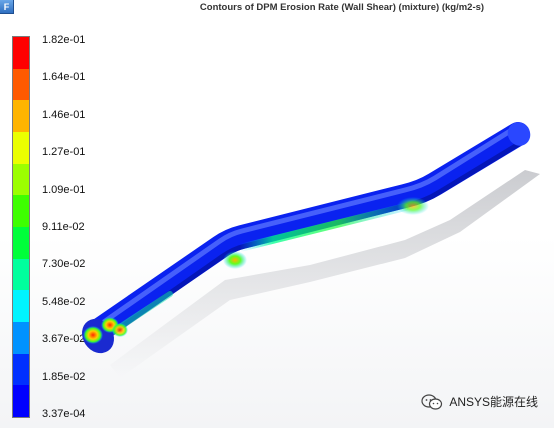  What do you see at coordinates (519, 134) in the screenshot?
I see `pipe-outlet-cap` at bounding box center [519, 134].